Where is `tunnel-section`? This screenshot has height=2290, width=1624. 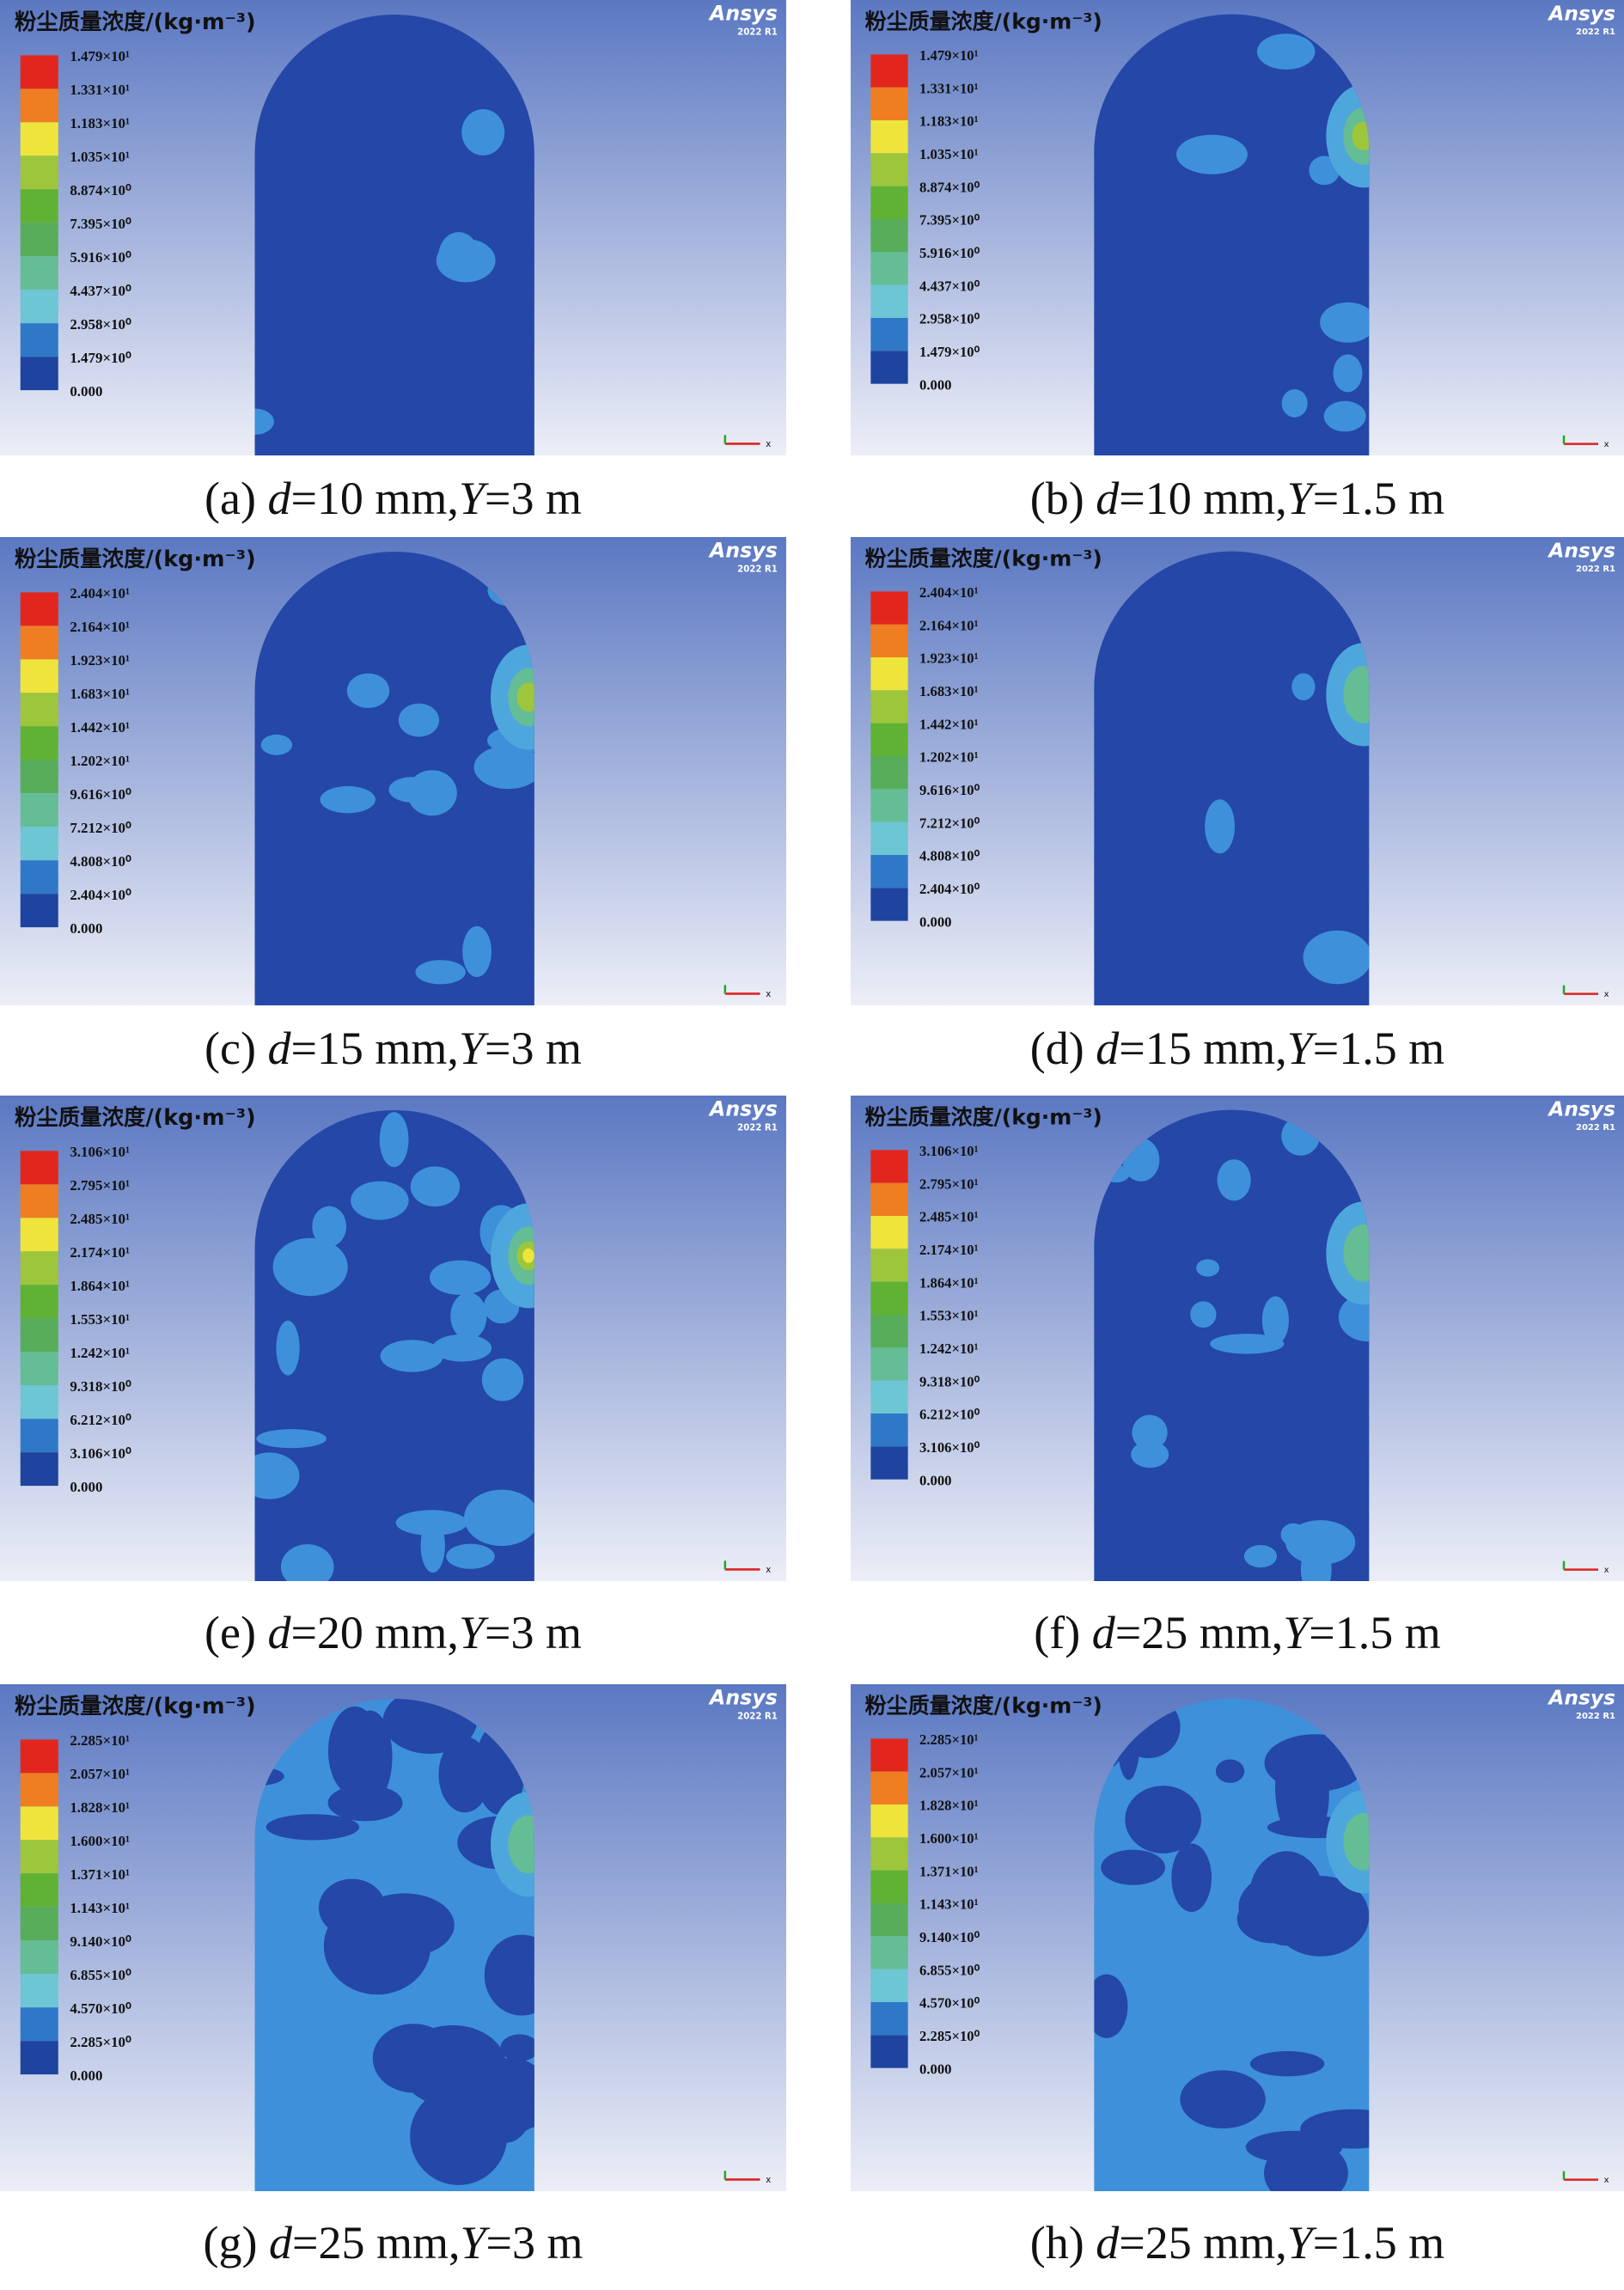 tunnel-section is located at coordinates (394, 234).